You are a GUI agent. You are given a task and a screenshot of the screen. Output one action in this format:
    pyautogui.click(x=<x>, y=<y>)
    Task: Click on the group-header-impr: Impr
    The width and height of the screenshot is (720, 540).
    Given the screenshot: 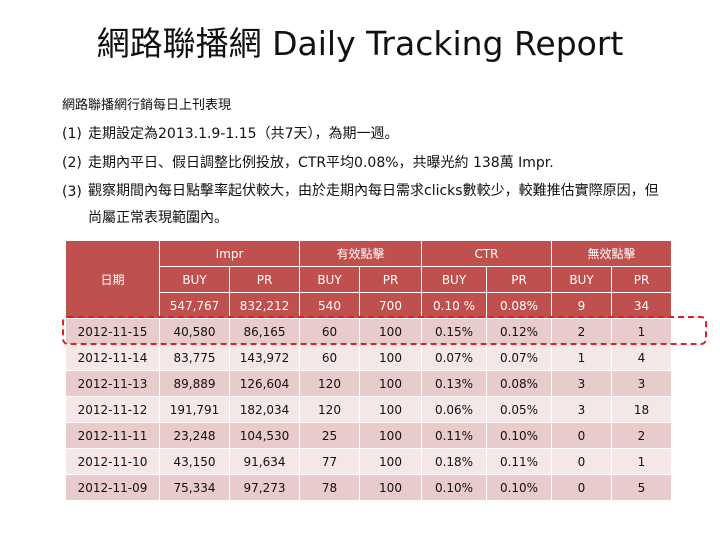 What is the action you would take?
    pyautogui.click(x=229, y=253)
    